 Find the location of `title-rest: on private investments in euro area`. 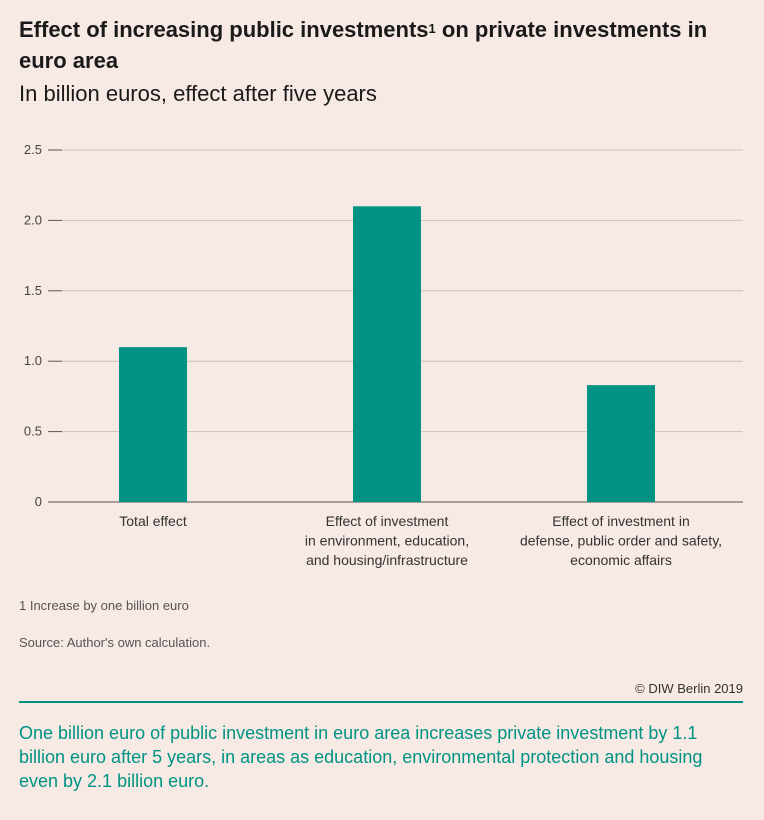

title-rest: on private investments in euro area is located at coordinates (363, 45).